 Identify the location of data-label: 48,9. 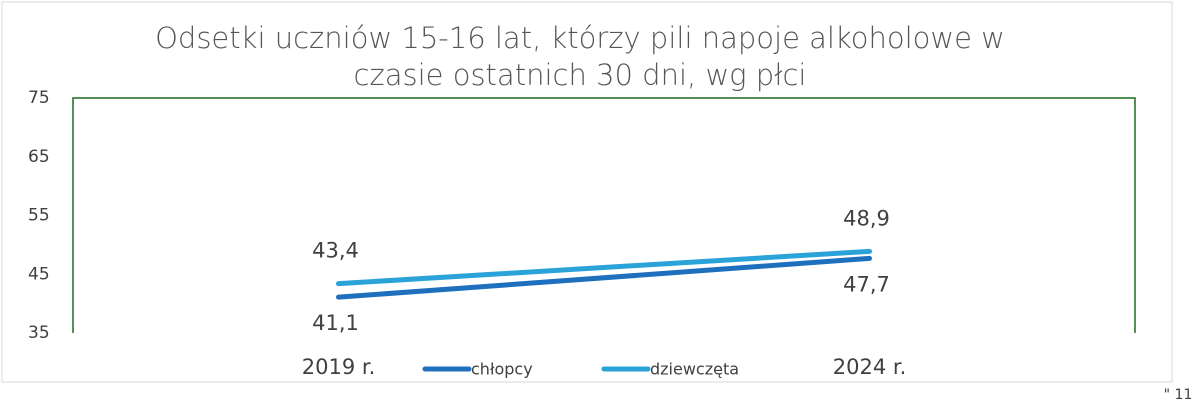
(866, 218).